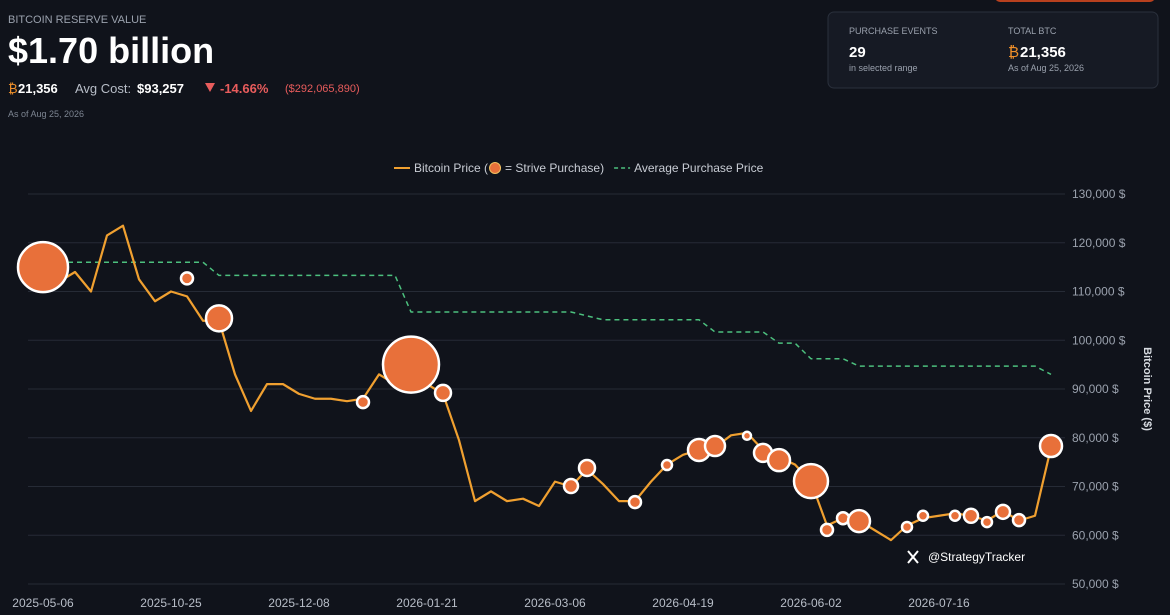 The height and width of the screenshot is (615, 1170). What do you see at coordinates (244, 88) in the screenshot?
I see `change-pct: -14.66%` at bounding box center [244, 88].